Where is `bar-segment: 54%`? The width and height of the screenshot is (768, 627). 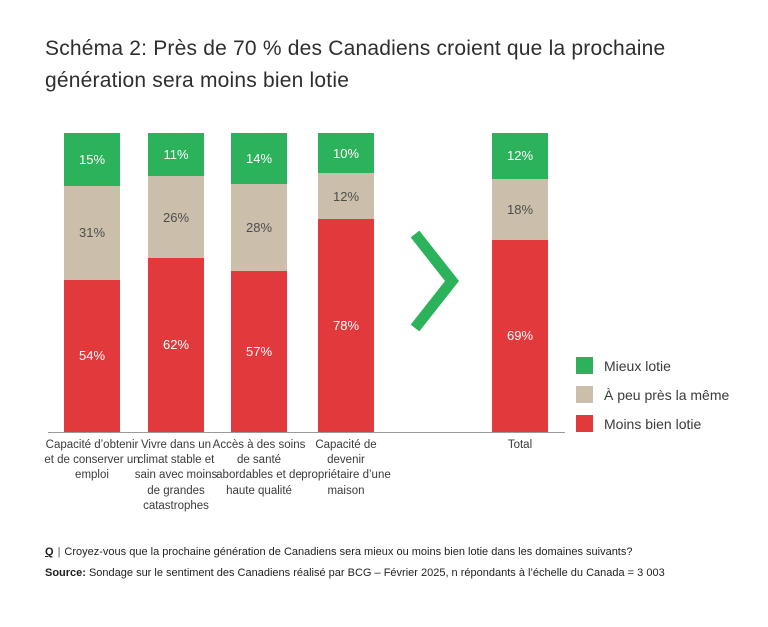 bar-segment: 54% is located at coordinates (92, 355).